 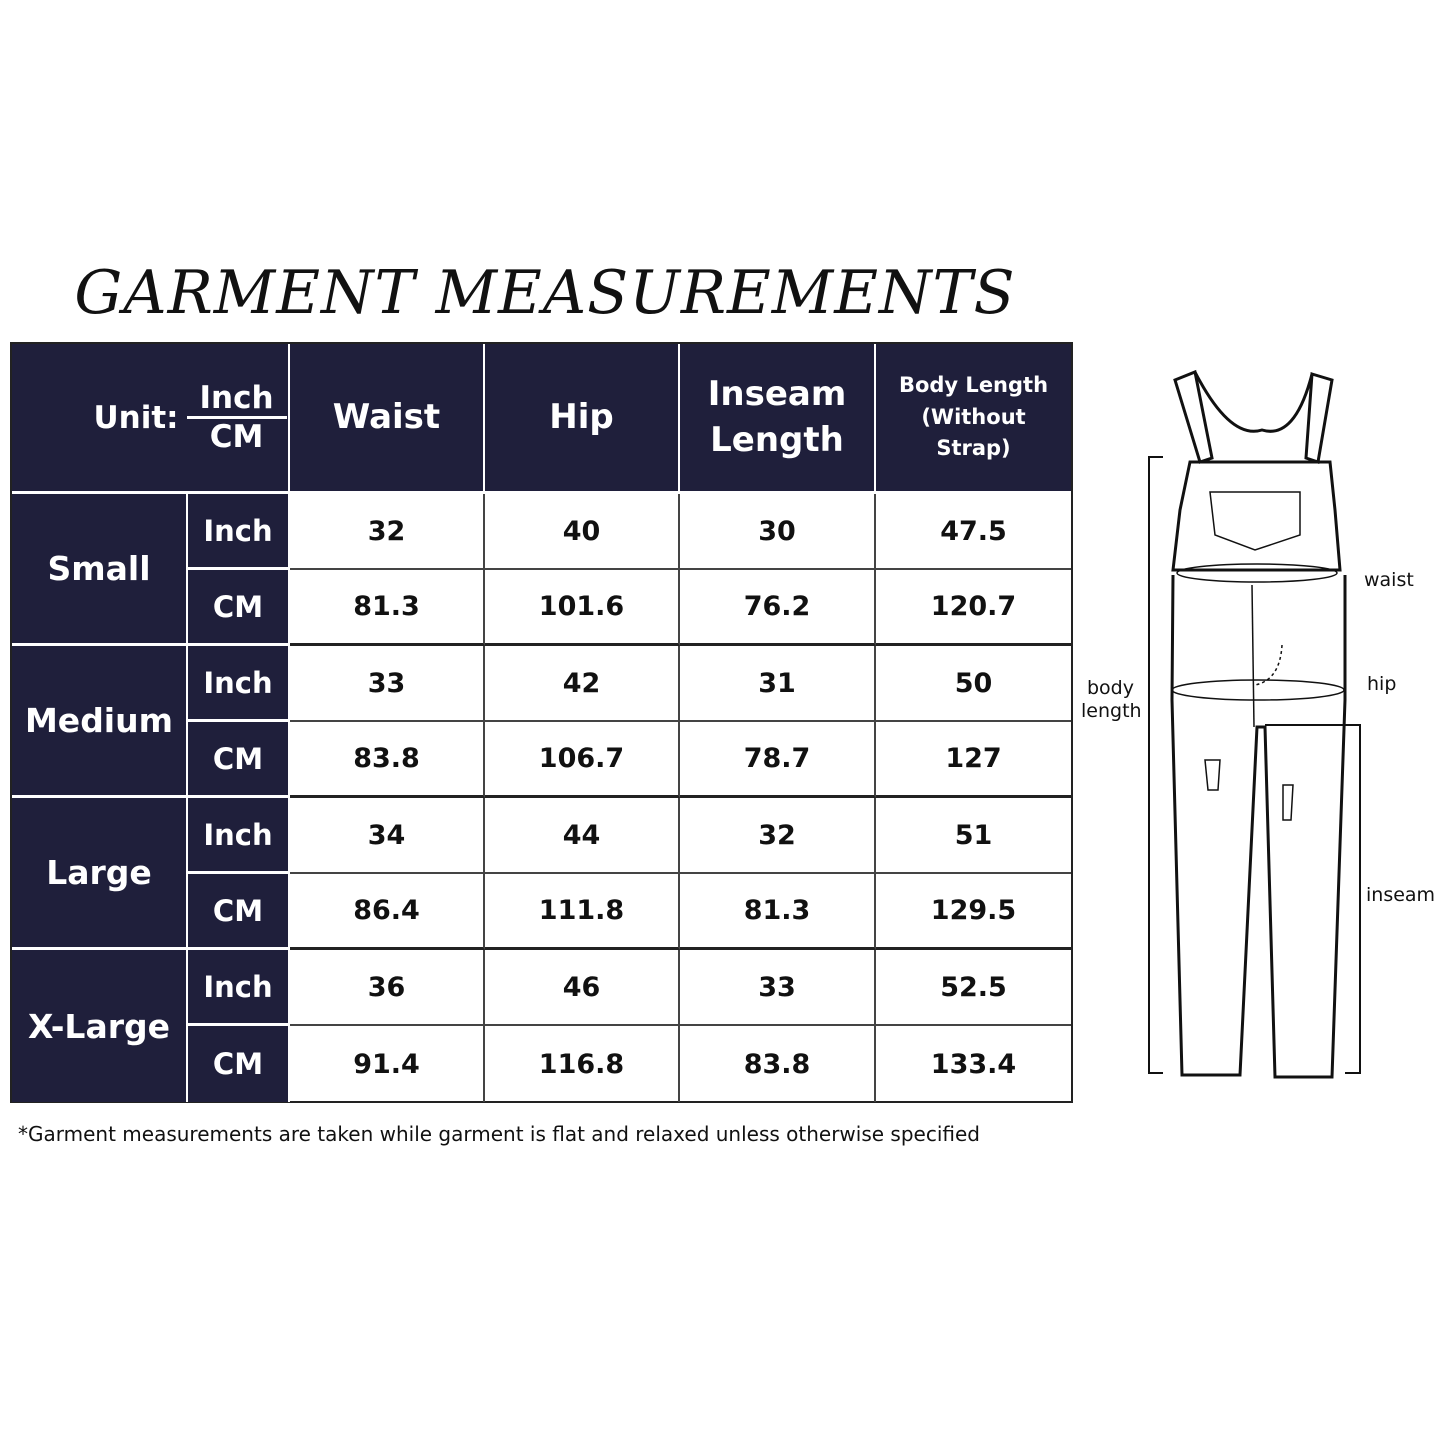 I want to click on value-cell-waist: 33, so click(x=387, y=684).